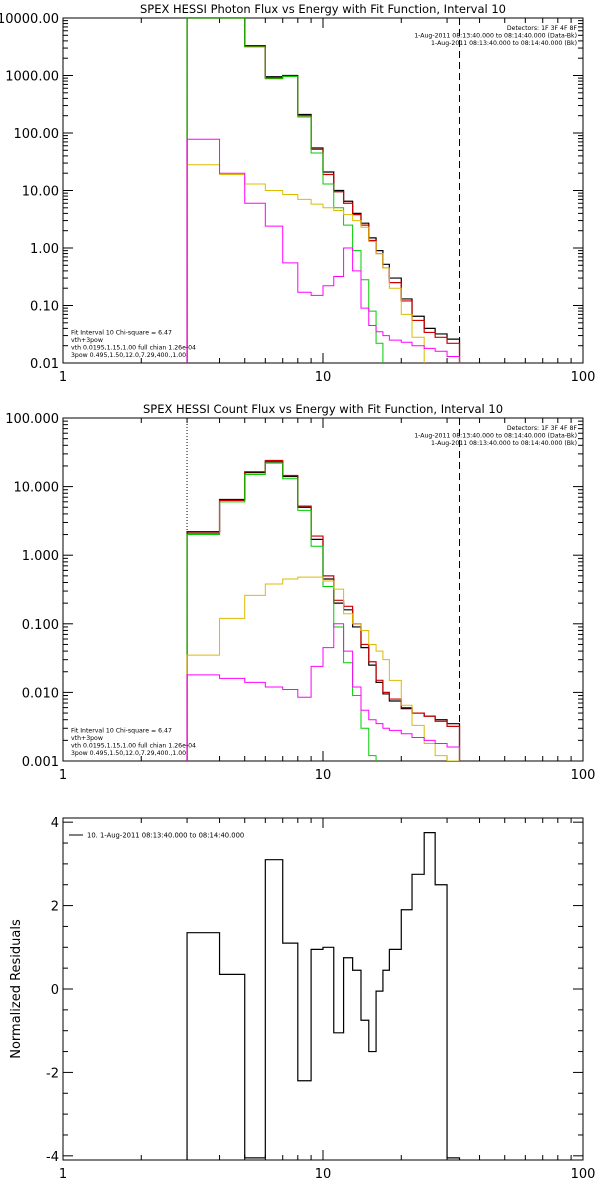 The image size is (600, 1200). I want to click on y-tick-label: 0.100, so click(40, 625).